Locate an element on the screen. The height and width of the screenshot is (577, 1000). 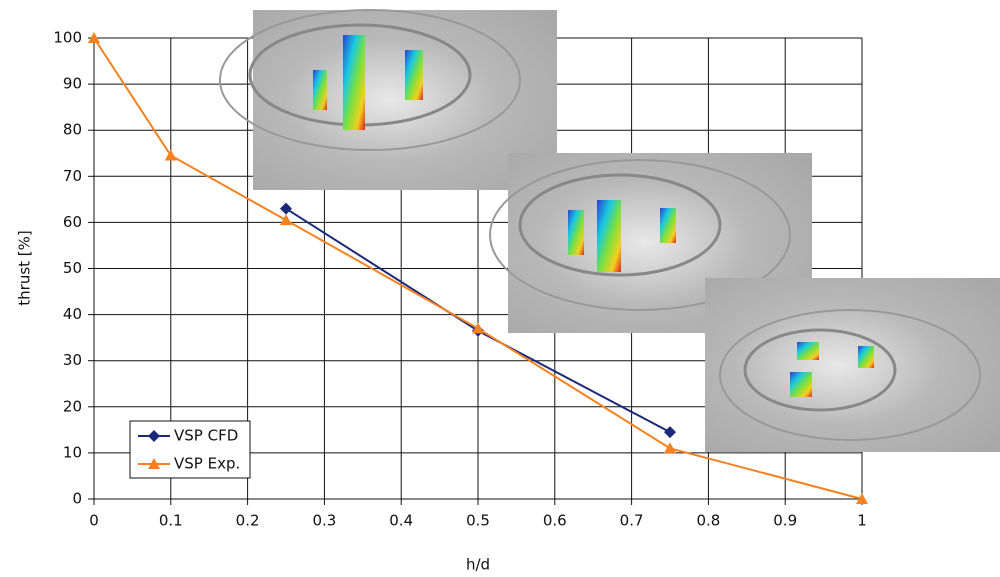
legend-label: VSP Exp. is located at coordinates (207, 464).